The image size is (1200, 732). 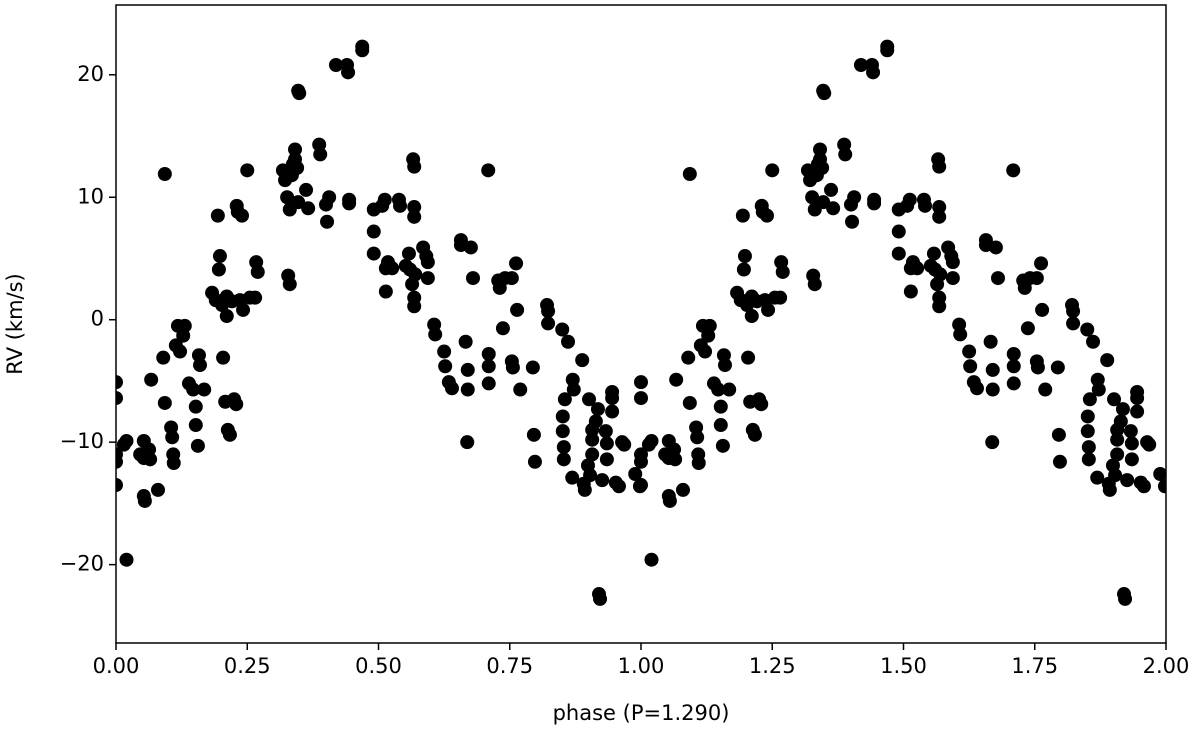 I want to click on y-axis-label: RV (km/s), so click(x=15, y=324).